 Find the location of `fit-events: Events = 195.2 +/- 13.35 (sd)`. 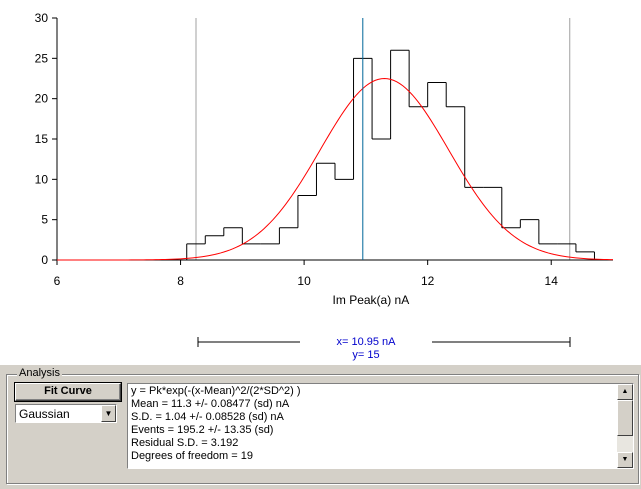

fit-events: Events = 195.2 +/- 13.35 (sd) is located at coordinates (202, 430).